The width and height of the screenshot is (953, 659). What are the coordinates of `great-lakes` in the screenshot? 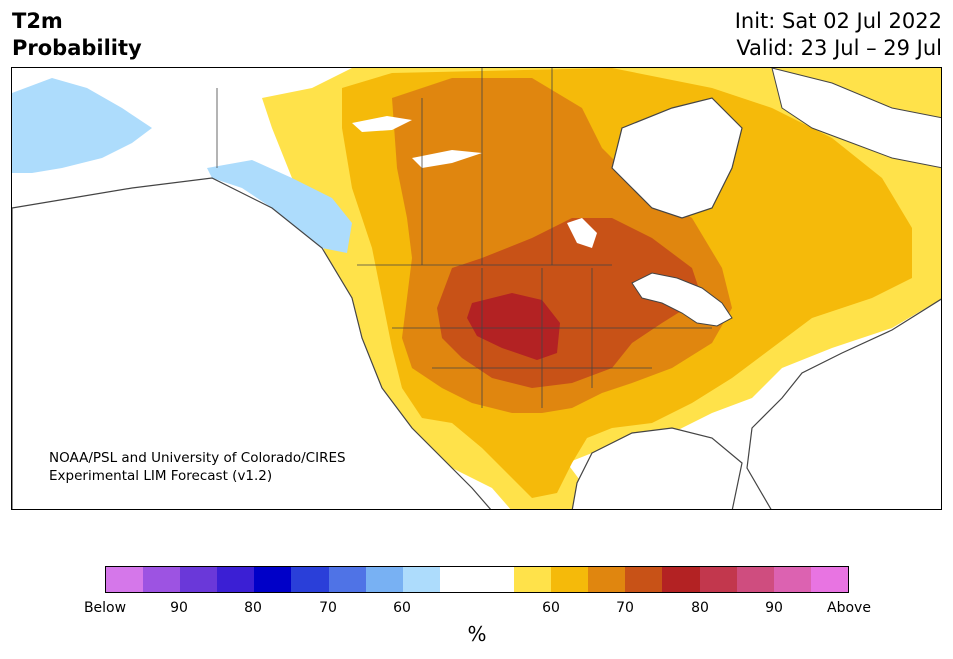 It's located at (682, 299).